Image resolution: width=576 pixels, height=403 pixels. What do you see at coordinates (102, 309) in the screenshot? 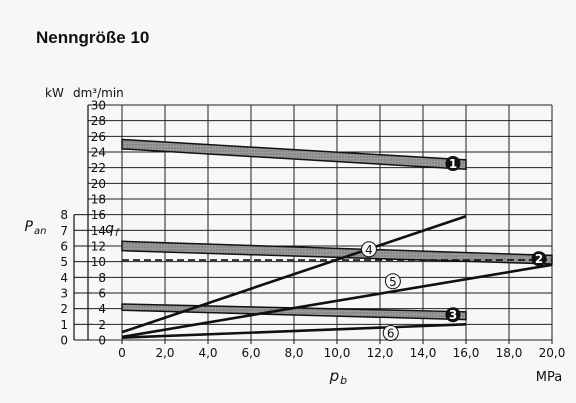
I see `flow-tick-label: 4` at bounding box center [102, 309].